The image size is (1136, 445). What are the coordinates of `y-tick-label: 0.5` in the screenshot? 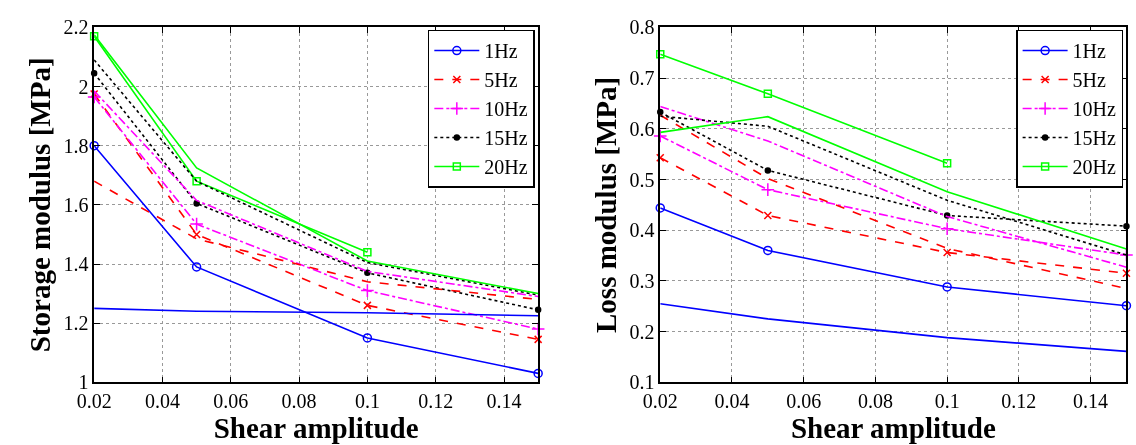 It's located at (642, 179).